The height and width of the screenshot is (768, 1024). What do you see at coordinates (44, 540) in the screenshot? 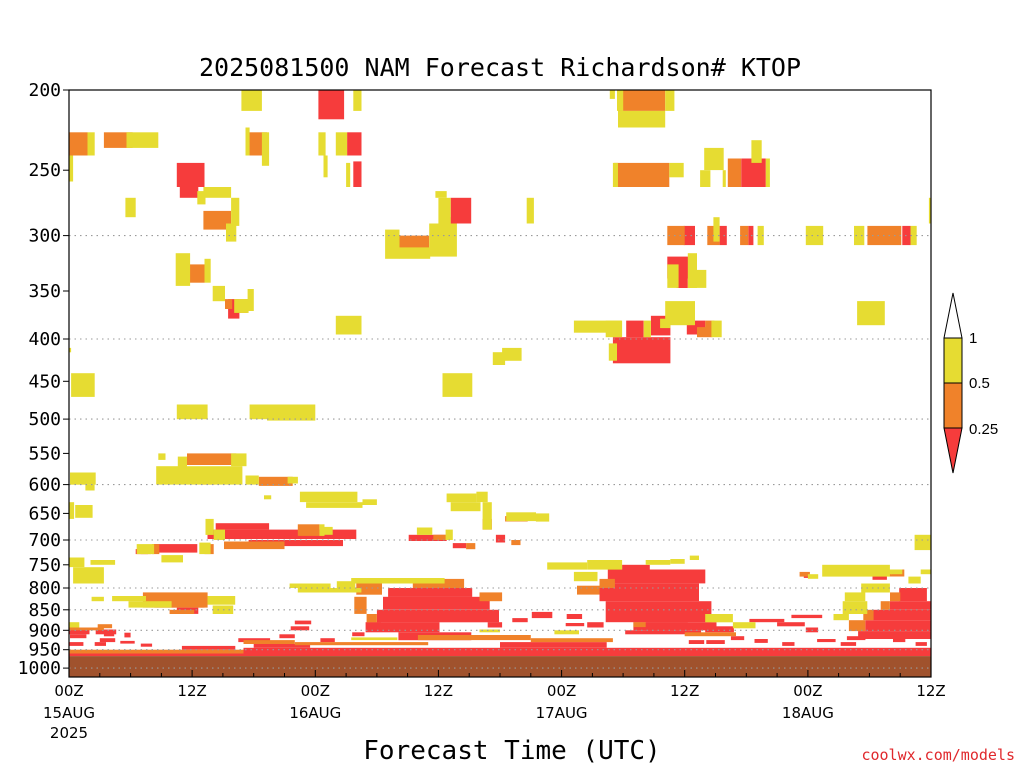
I see `y-tick-label-700: 700` at bounding box center [44, 540].